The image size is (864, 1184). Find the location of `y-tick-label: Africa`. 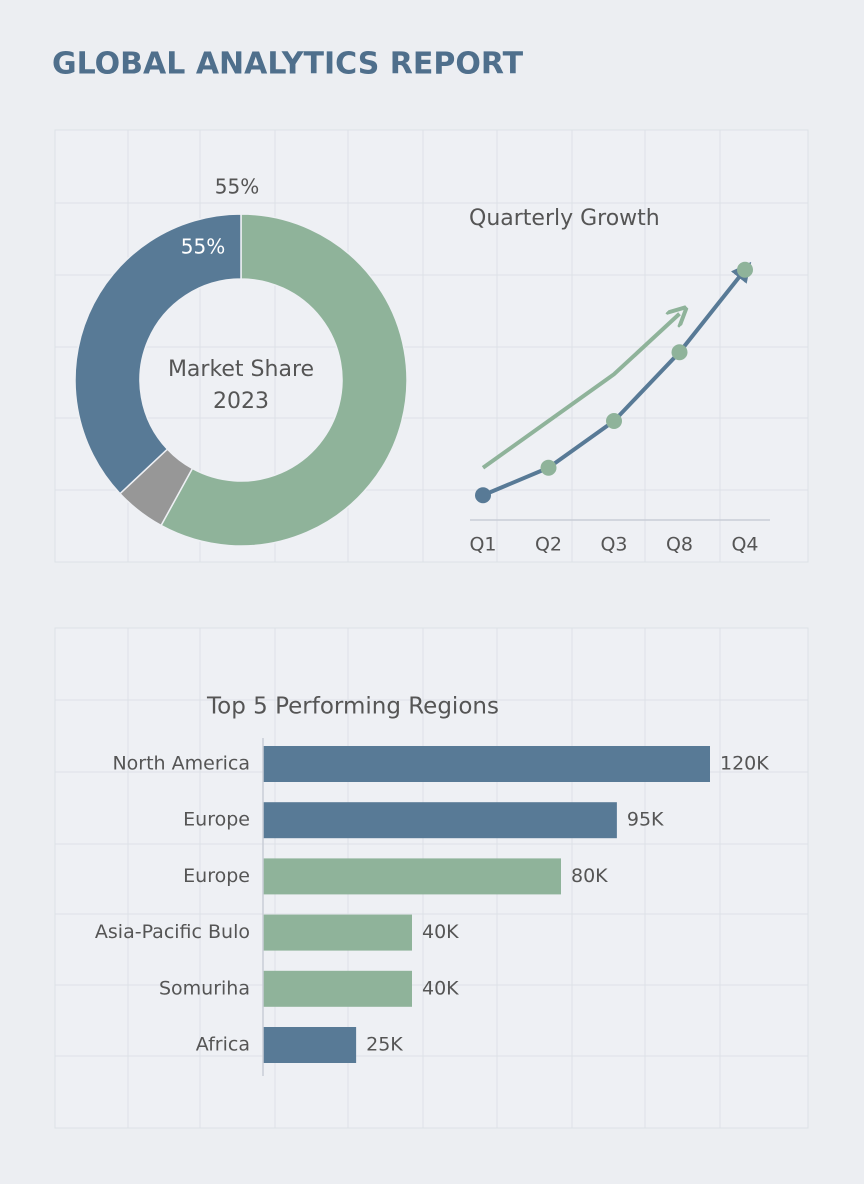

y-tick-label: Africa is located at coordinates (223, 1045).